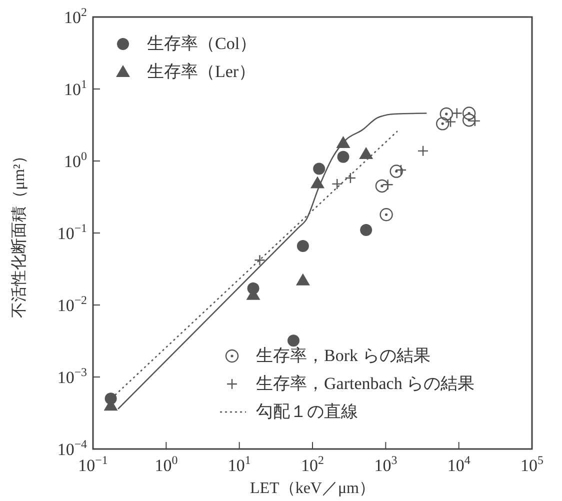 This screenshot has height=501, width=562. I want to click on legend-label: 生存率（Col）, so click(202, 43).